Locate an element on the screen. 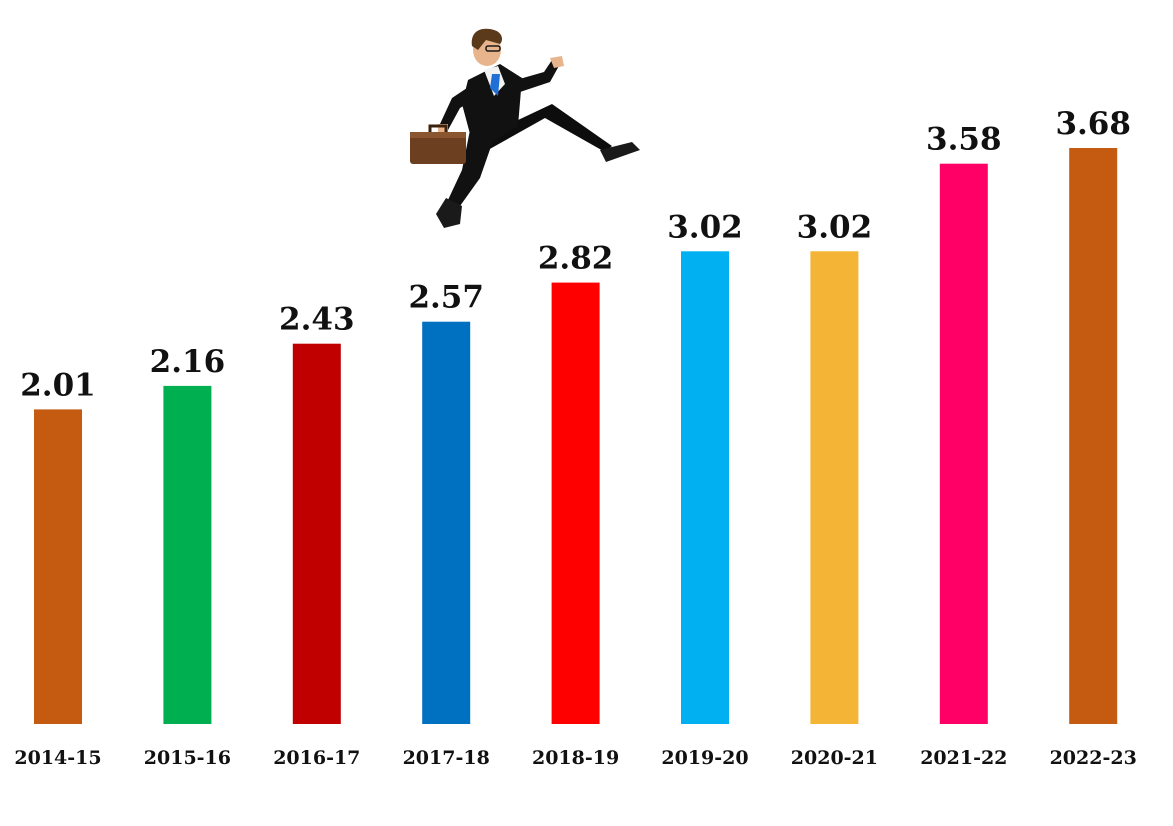 This screenshot has height=826, width=1173. x-tick-label-2015-16: 2015-16 is located at coordinates (187, 758).